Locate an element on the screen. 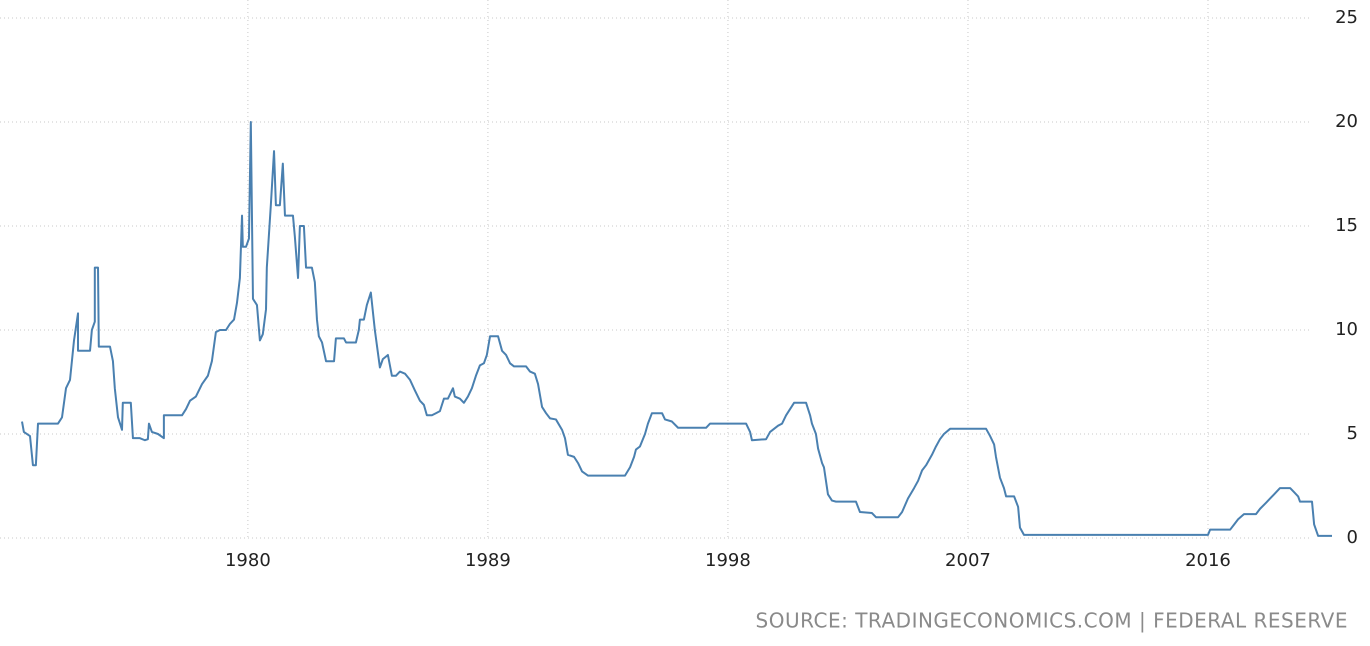  y-tick-label: 25 is located at coordinates (1346, 17).